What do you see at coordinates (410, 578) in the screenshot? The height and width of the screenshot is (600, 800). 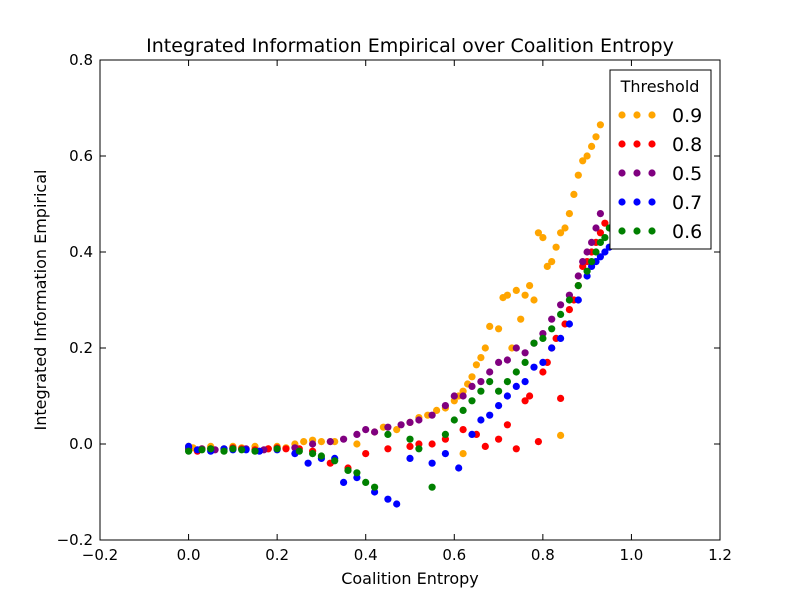 I see `x-axis-label: Coalition Entropy` at bounding box center [410, 578].